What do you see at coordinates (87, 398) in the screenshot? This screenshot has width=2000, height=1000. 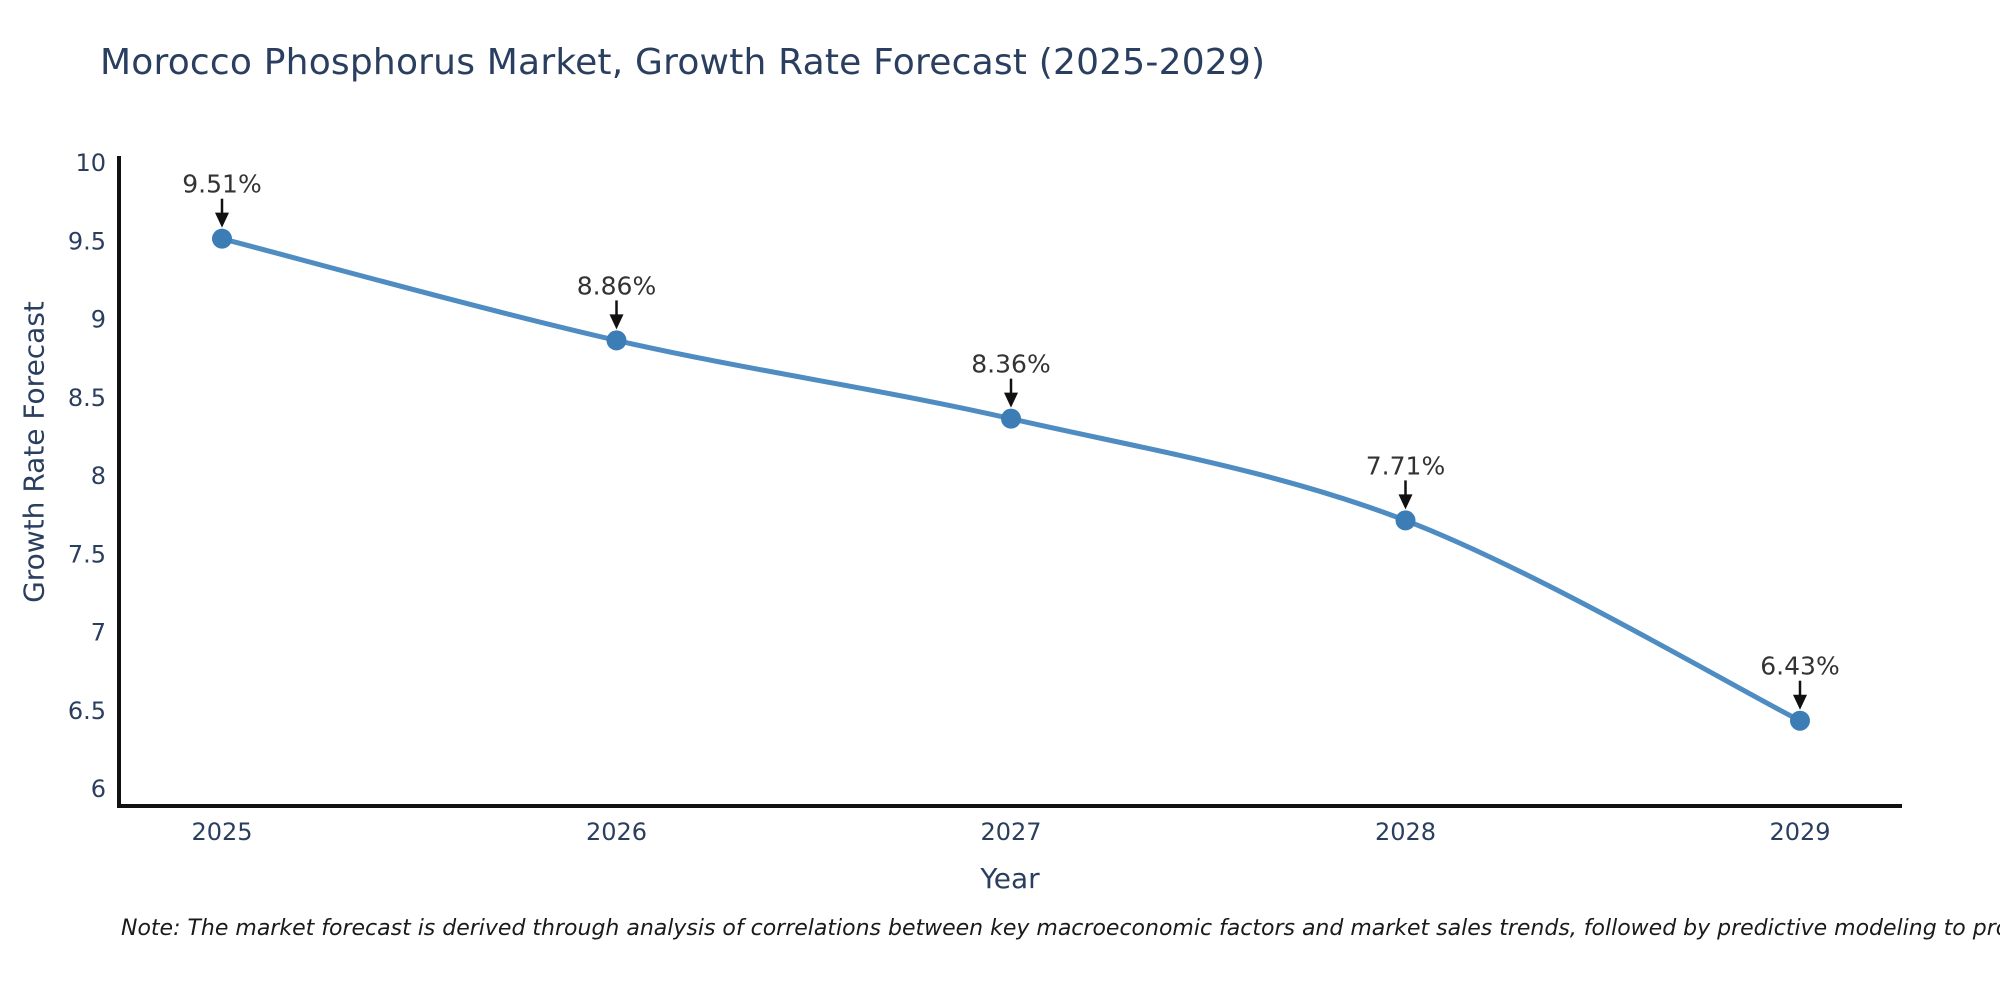 I see `y-axis-tick-label: 8.5` at bounding box center [87, 398].